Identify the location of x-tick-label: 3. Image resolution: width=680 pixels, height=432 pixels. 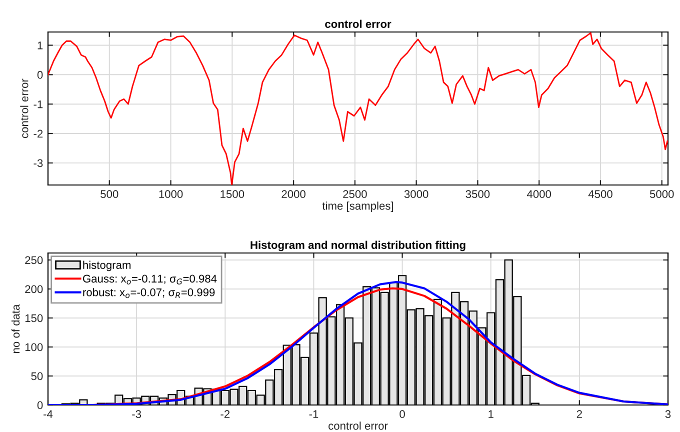
(668, 414).